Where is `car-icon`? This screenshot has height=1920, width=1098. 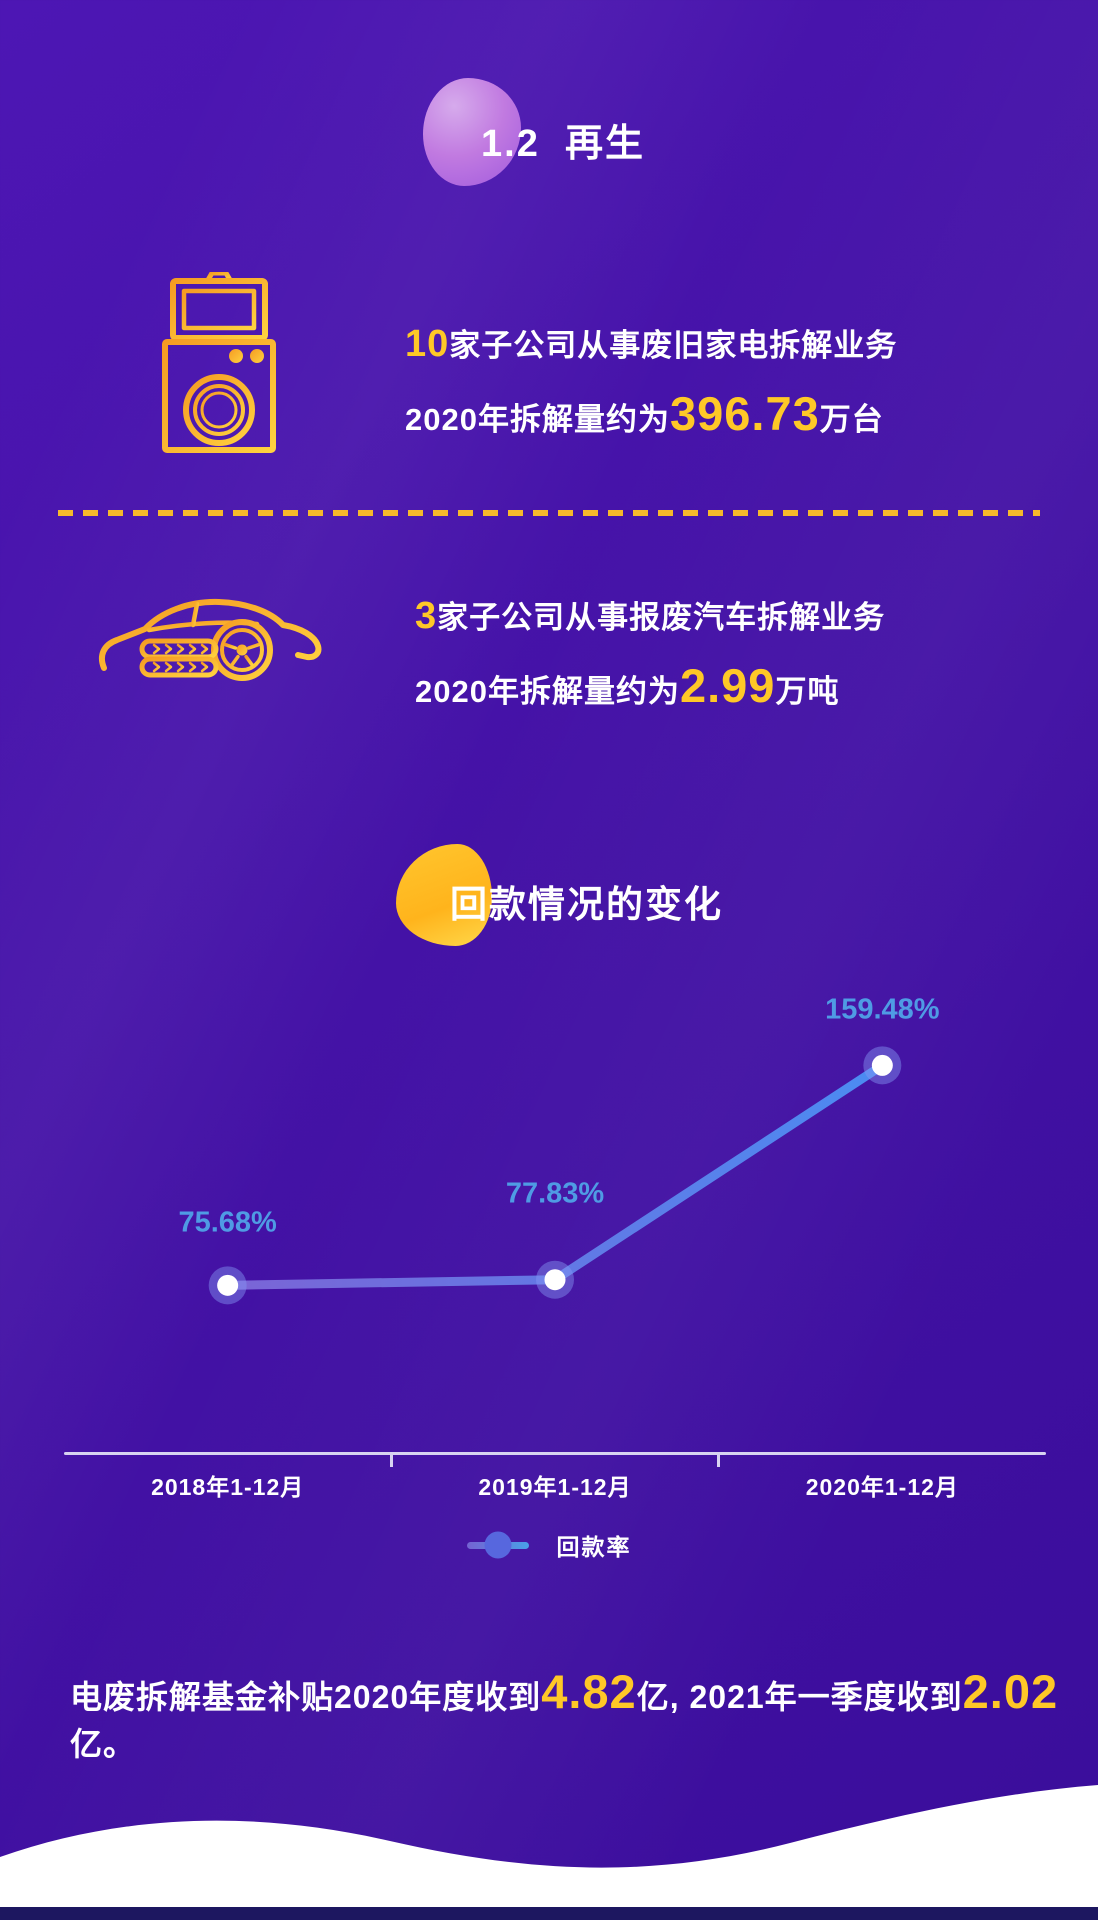
car-icon is located at coordinates (216, 635).